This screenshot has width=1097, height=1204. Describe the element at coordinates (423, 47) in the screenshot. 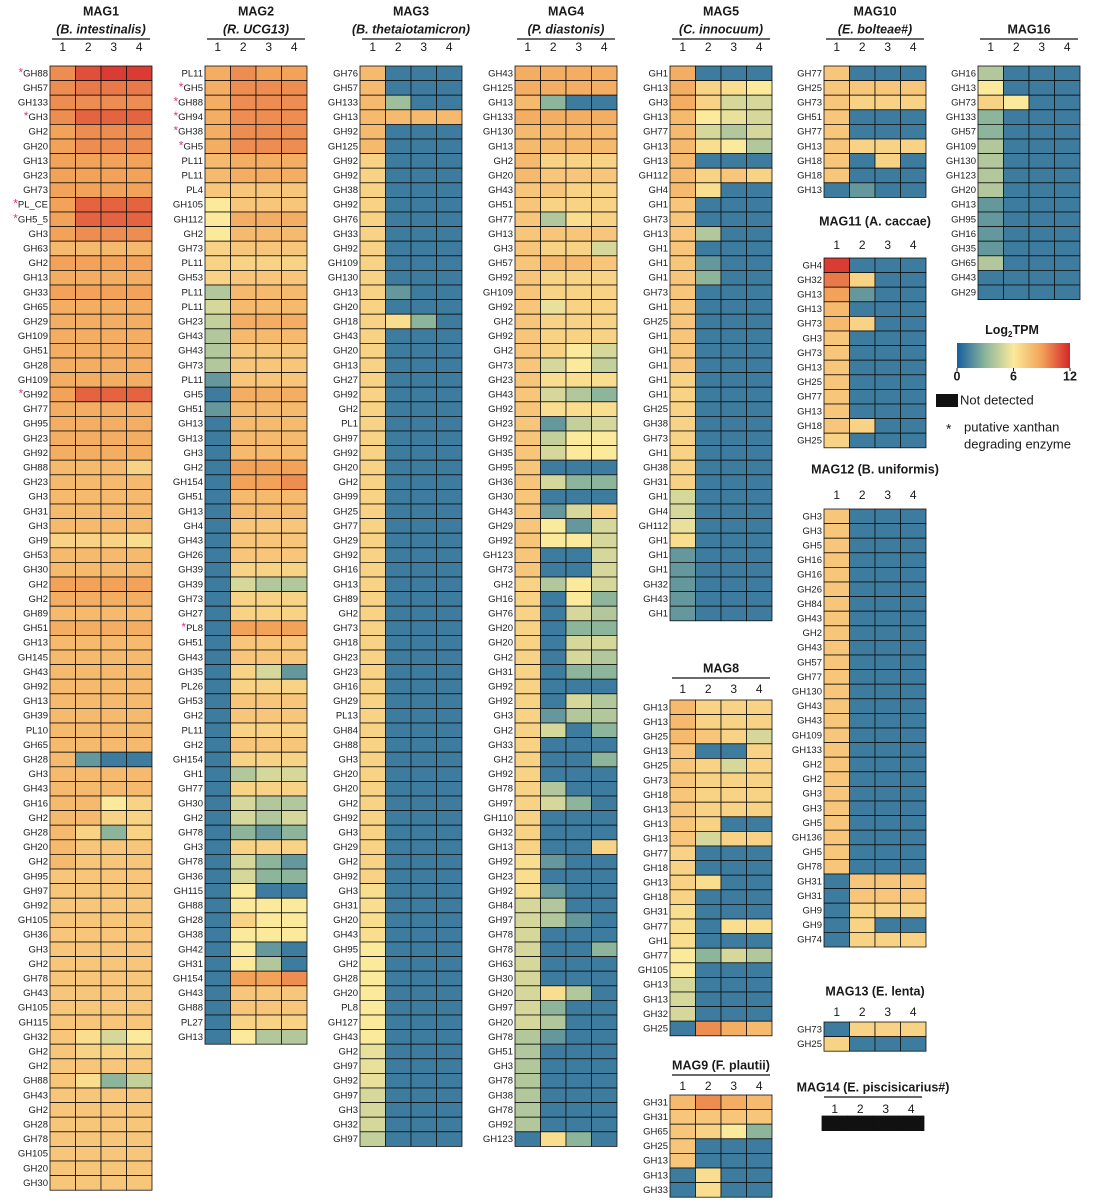

I see `column-label: 3` at that location.